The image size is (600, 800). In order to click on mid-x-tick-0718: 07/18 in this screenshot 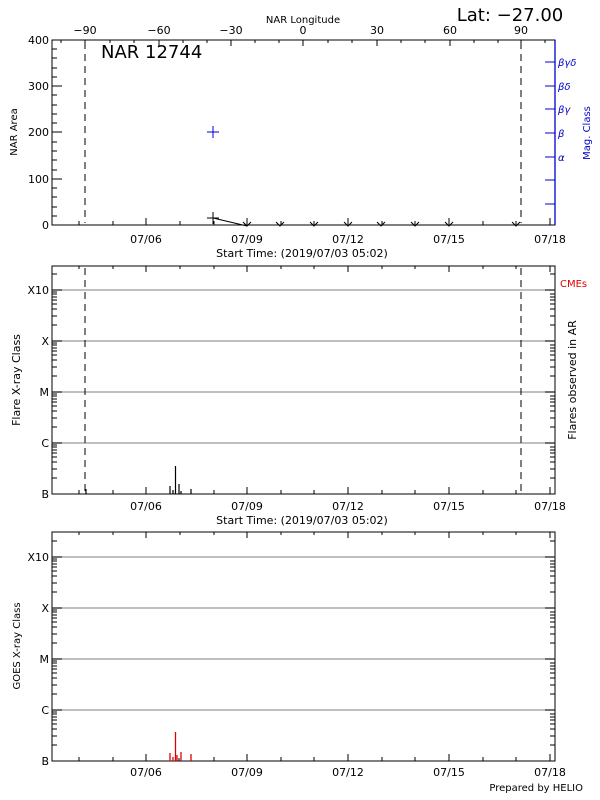, I will do `click(550, 506)`.